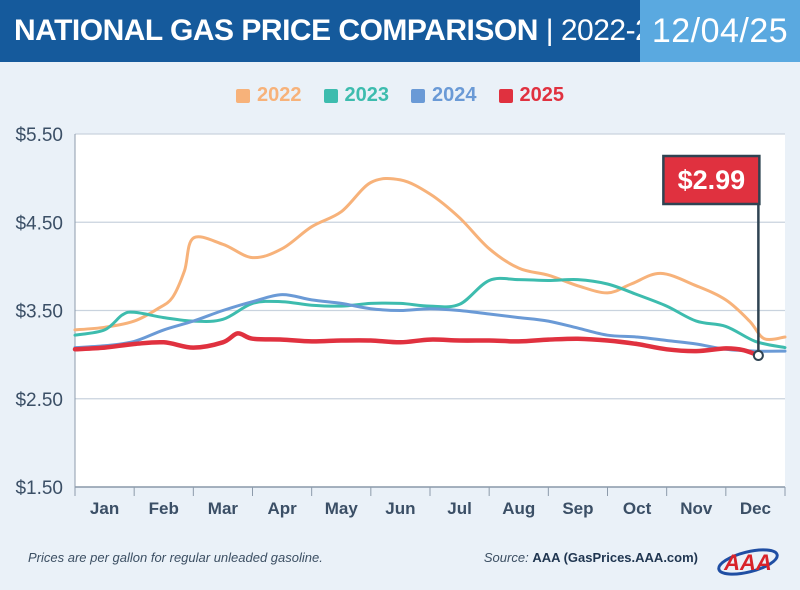 This screenshot has width=800, height=590. Describe the element at coordinates (508, 557) in the screenshot. I see `source-prefix: Source:` at that location.